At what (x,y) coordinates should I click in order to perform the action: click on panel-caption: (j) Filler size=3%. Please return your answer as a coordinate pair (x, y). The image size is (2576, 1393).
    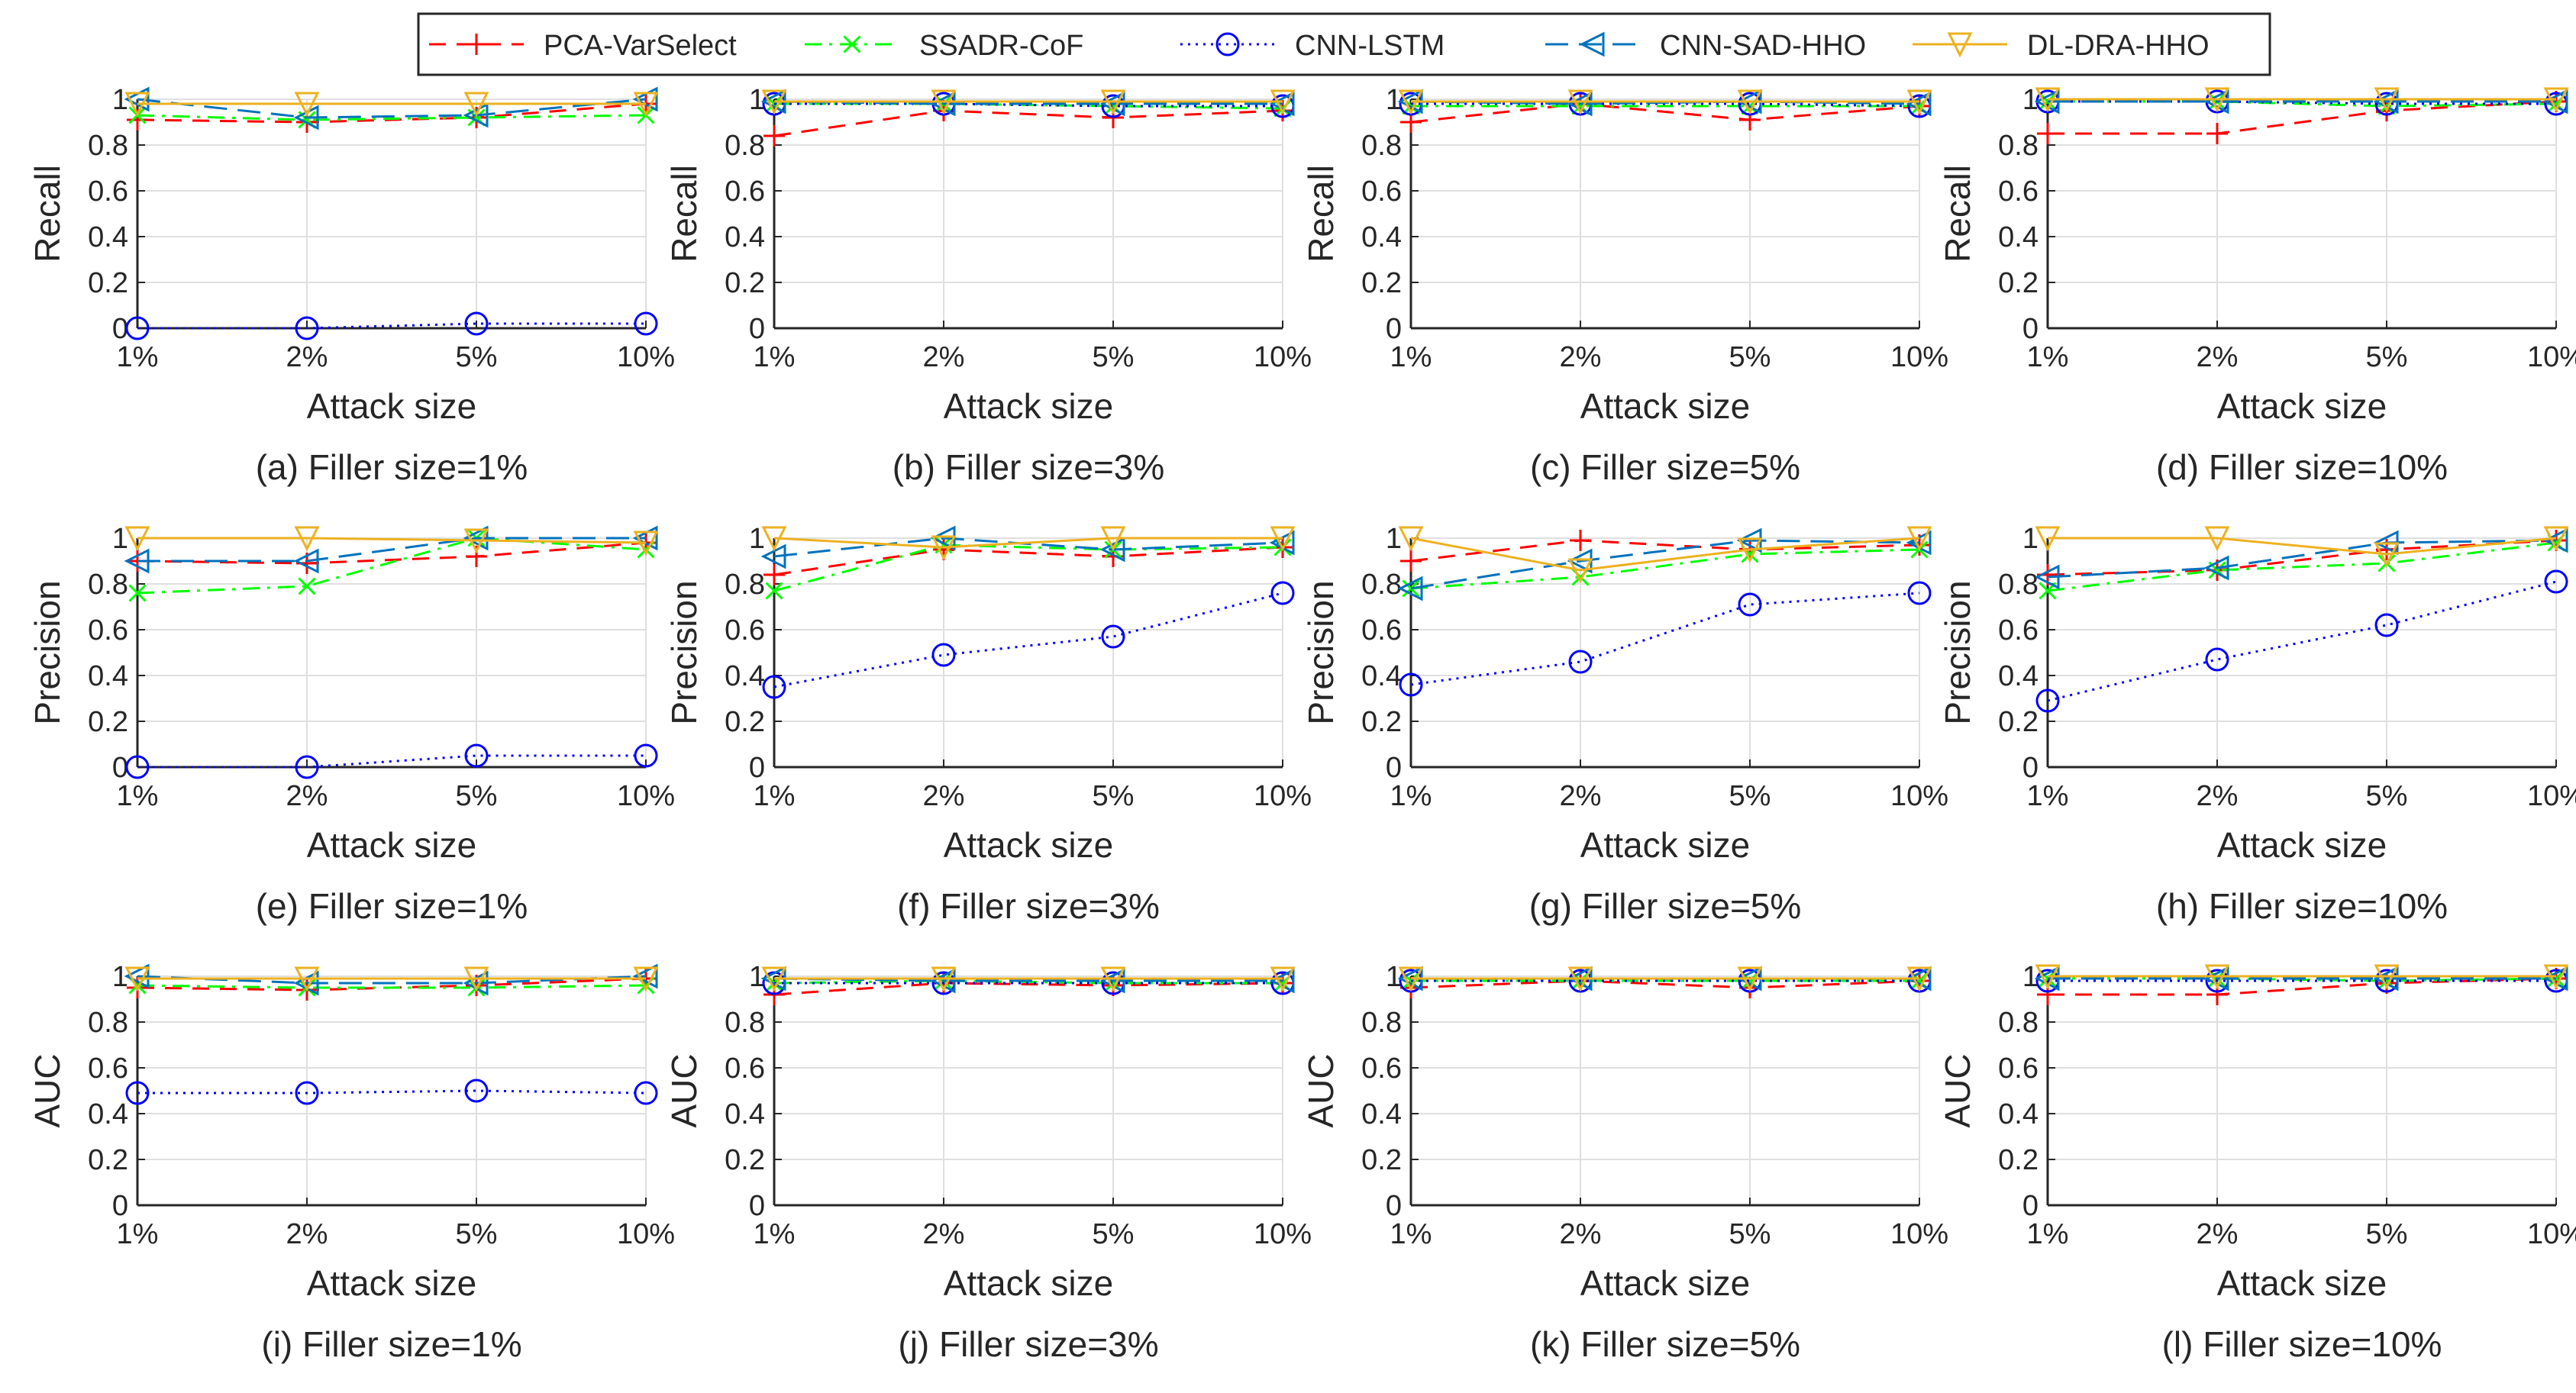
    Looking at the image, I should click on (1028, 1344).